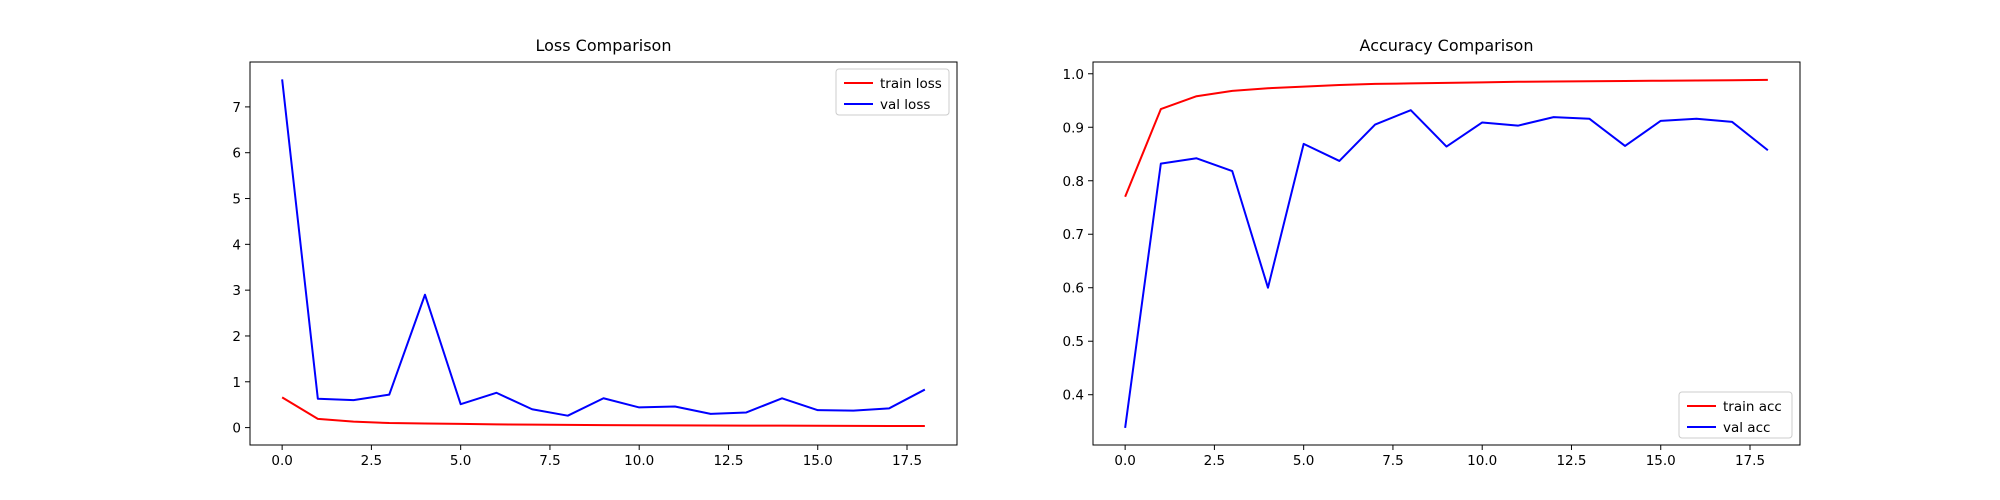 This screenshot has height=500, width=2000. Describe the element at coordinates (236, 291) in the screenshot. I see `y-tick-label: 3` at that location.